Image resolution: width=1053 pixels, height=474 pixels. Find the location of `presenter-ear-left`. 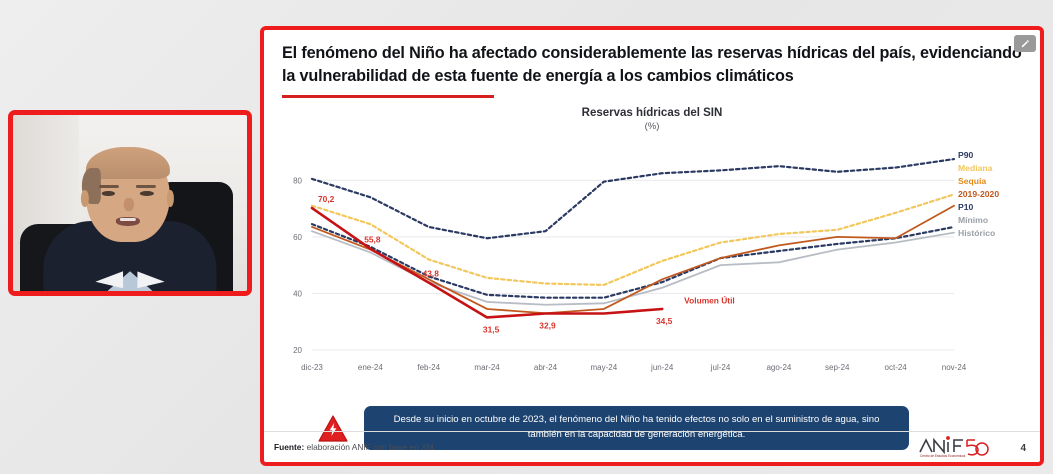

presenter-ear-left is located at coordinates (85, 199).